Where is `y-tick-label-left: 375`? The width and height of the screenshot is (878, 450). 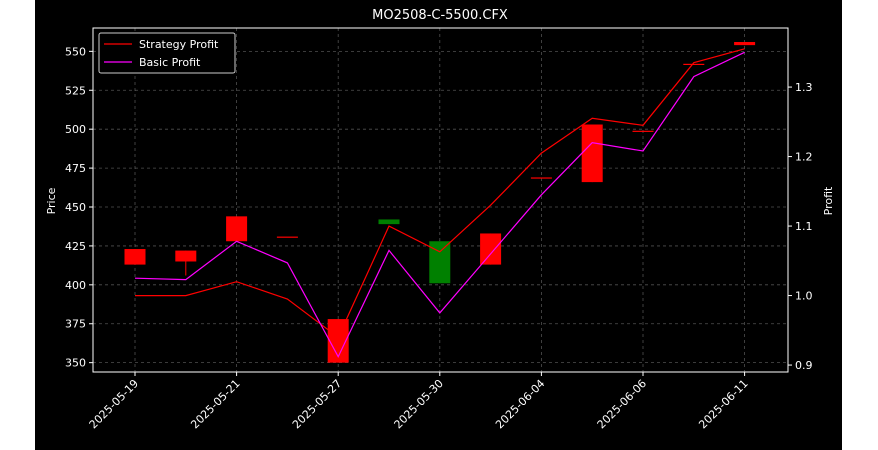 y-tick-label-left: 375 is located at coordinates (75, 324).